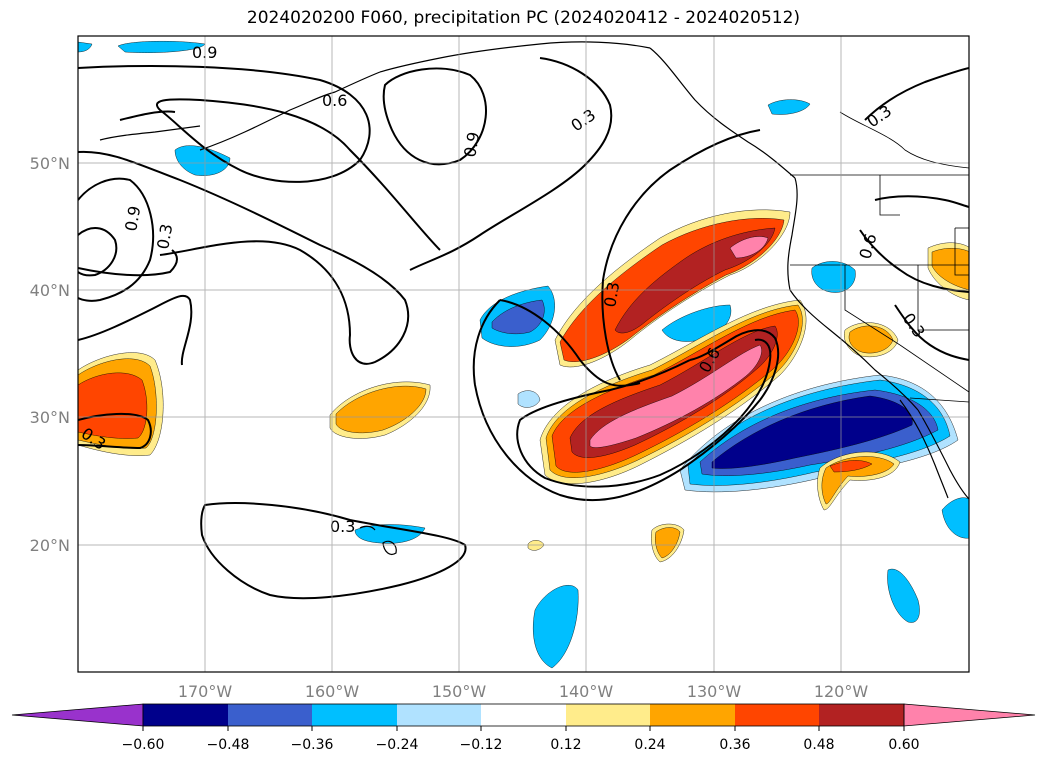 The image size is (1047, 765). What do you see at coordinates (228, 745) in the screenshot?
I see `colorbar-label: −0.48` at bounding box center [228, 745].